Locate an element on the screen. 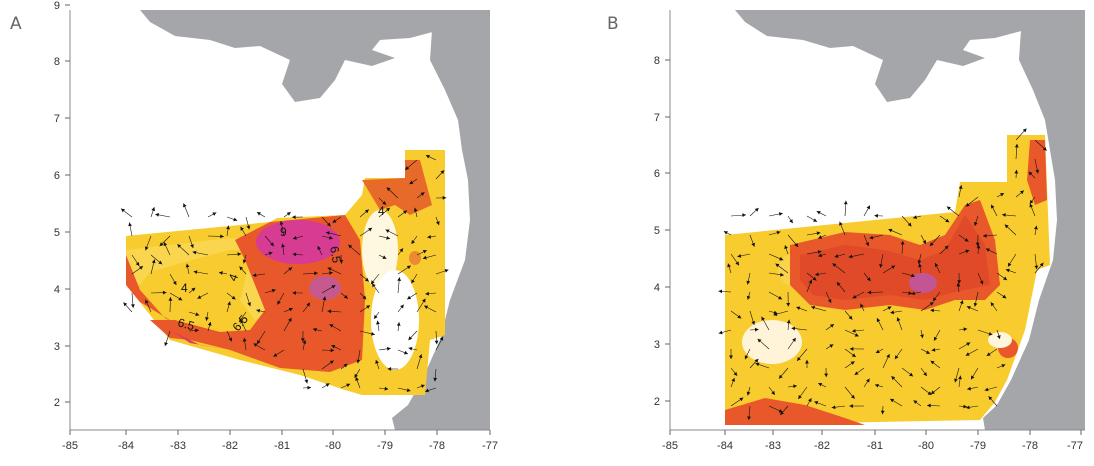 This screenshot has height=466, width=1094. panel-label: B is located at coordinates (613, 24).